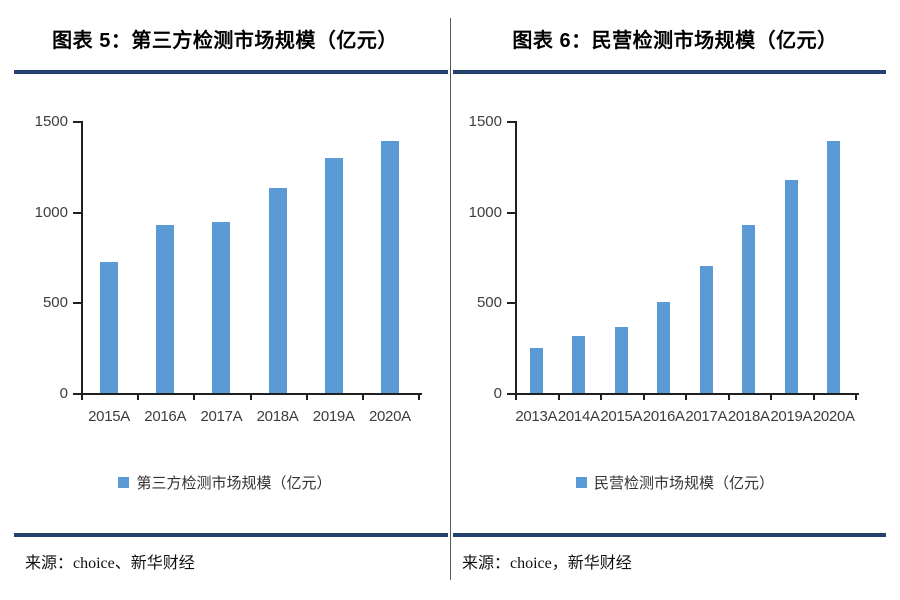 This screenshot has width=900, height=600. Describe the element at coordinates (578, 416) in the screenshot. I see `x-axis-label: 2014A` at that location.